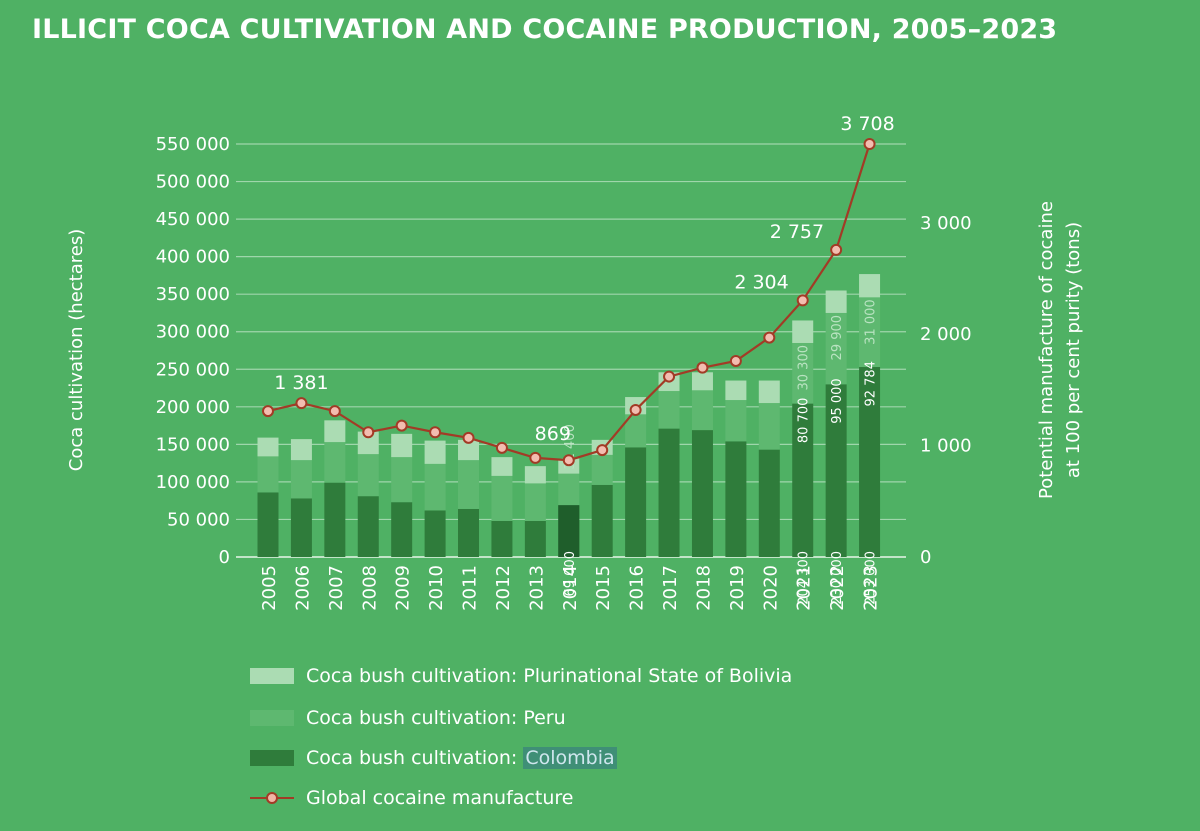 The width and height of the screenshot is (1200, 831). I want to click on bar-plurinational-state-of-bolivia-2022, so click(836, 301).